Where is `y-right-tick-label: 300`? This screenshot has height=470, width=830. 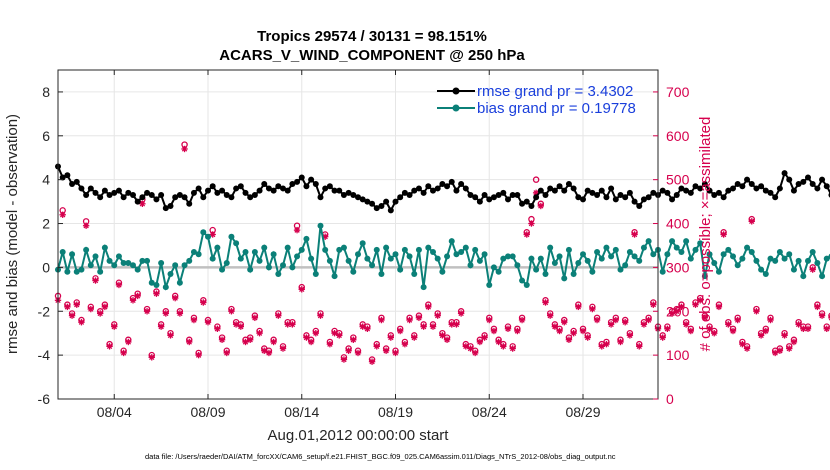 y-right-tick-label: 300 is located at coordinates (678, 267).